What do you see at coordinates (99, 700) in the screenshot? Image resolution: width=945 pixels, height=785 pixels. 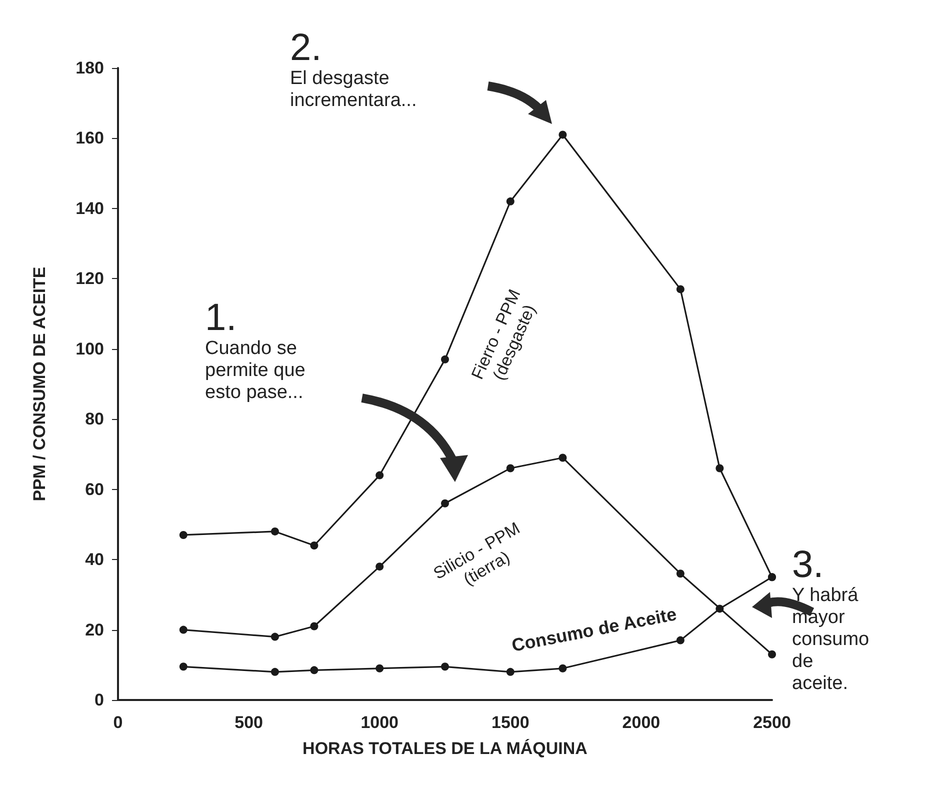 I see `y-tick-label: 0` at bounding box center [99, 700].